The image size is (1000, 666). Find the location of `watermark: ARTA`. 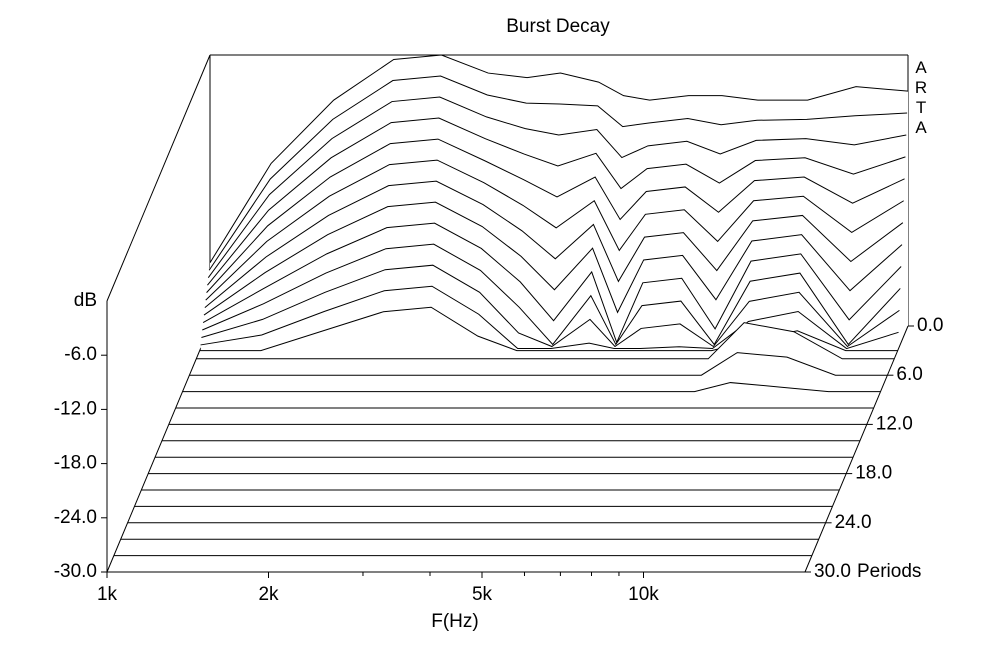

watermark: ARTA is located at coordinates (921, 98).